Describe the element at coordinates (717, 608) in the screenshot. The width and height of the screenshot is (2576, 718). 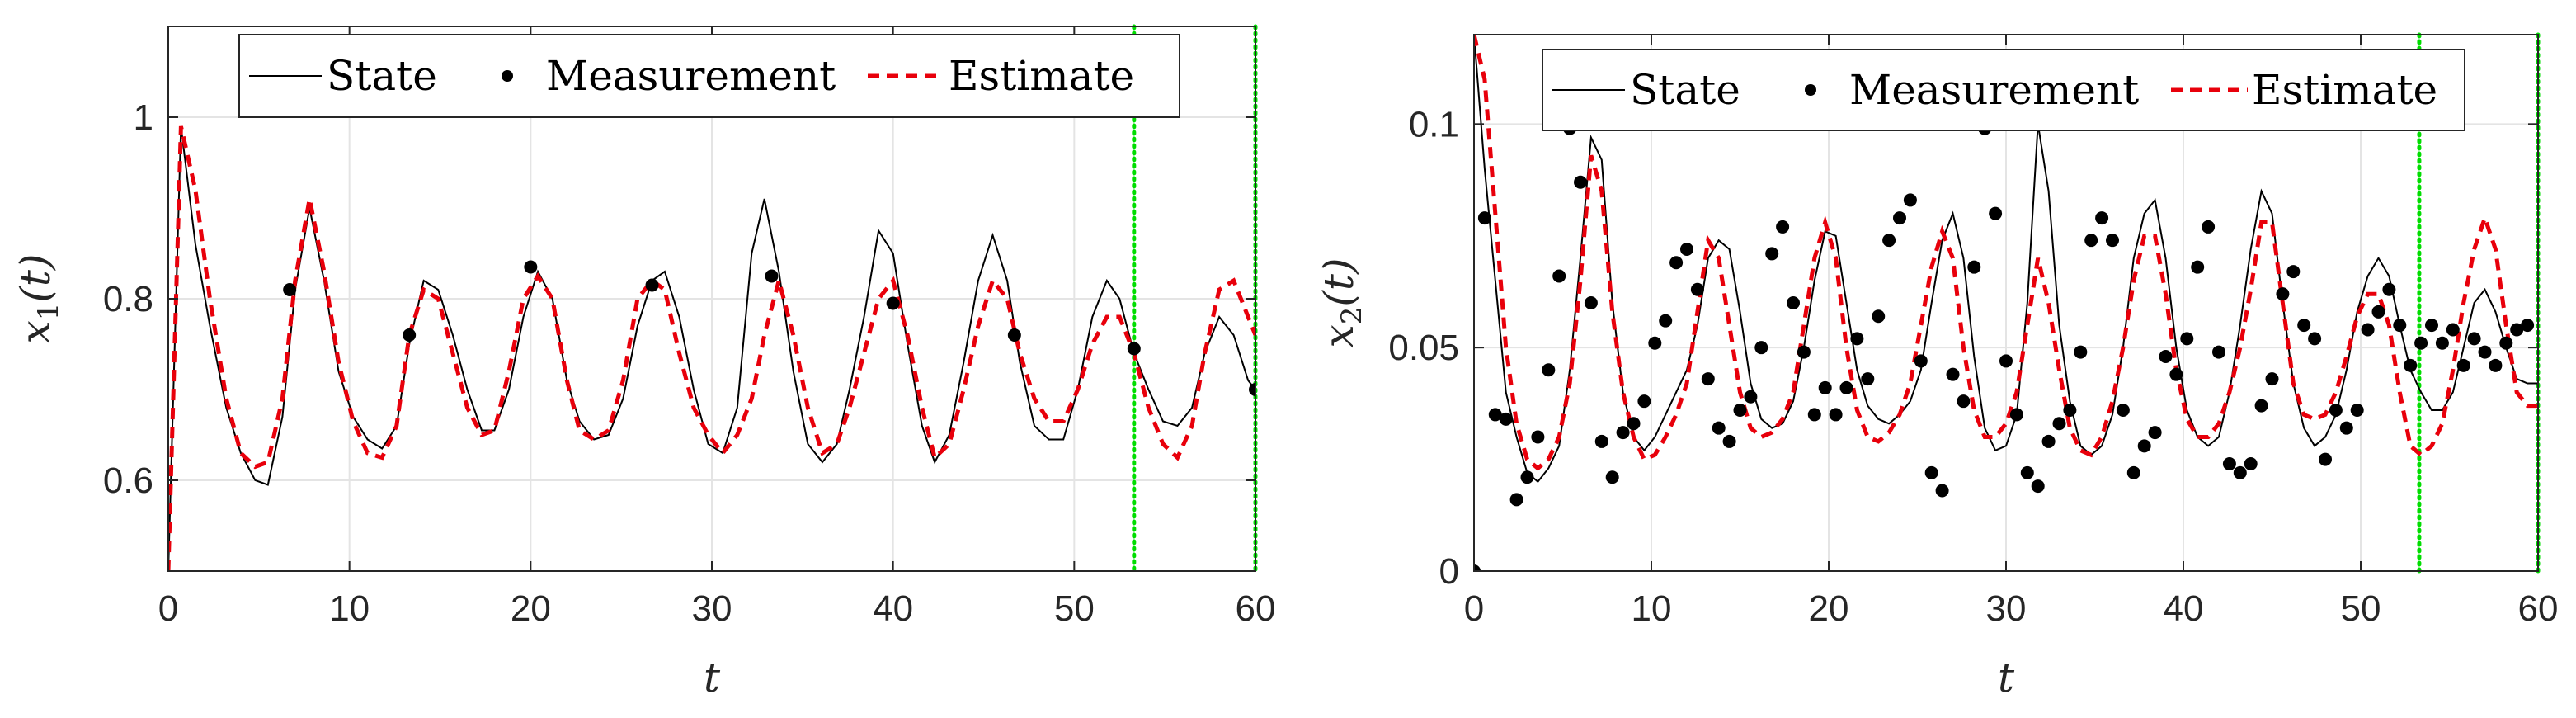
I see `x-tick-labels: 0 10 20 30 40 50 60` at that location.